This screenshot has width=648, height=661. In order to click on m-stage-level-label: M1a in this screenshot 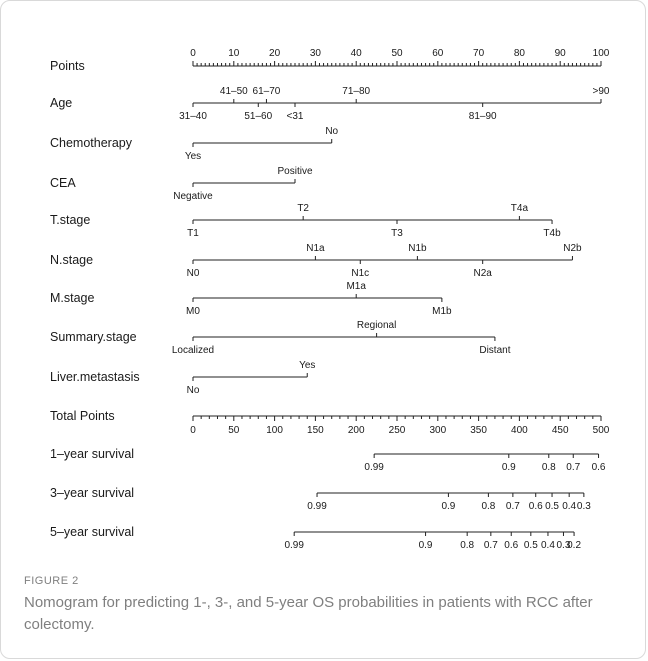, I will do `click(356, 286)`.